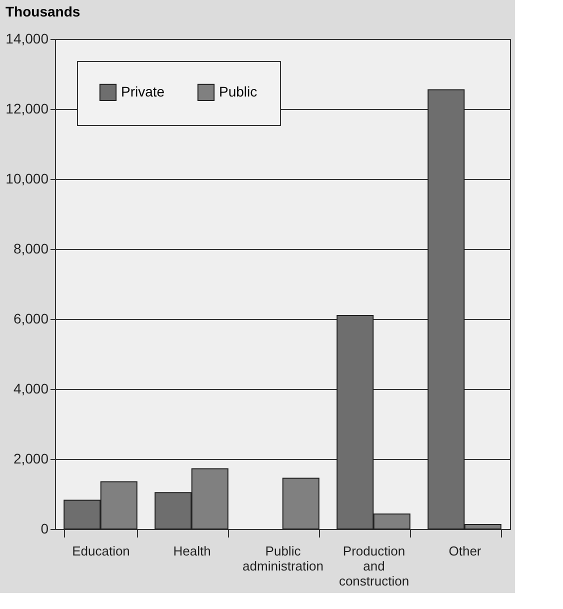 Image resolution: width=563 pixels, height=609 pixels. Describe the element at coordinates (192, 551) in the screenshot. I see `x-tick-label: Health` at that location.